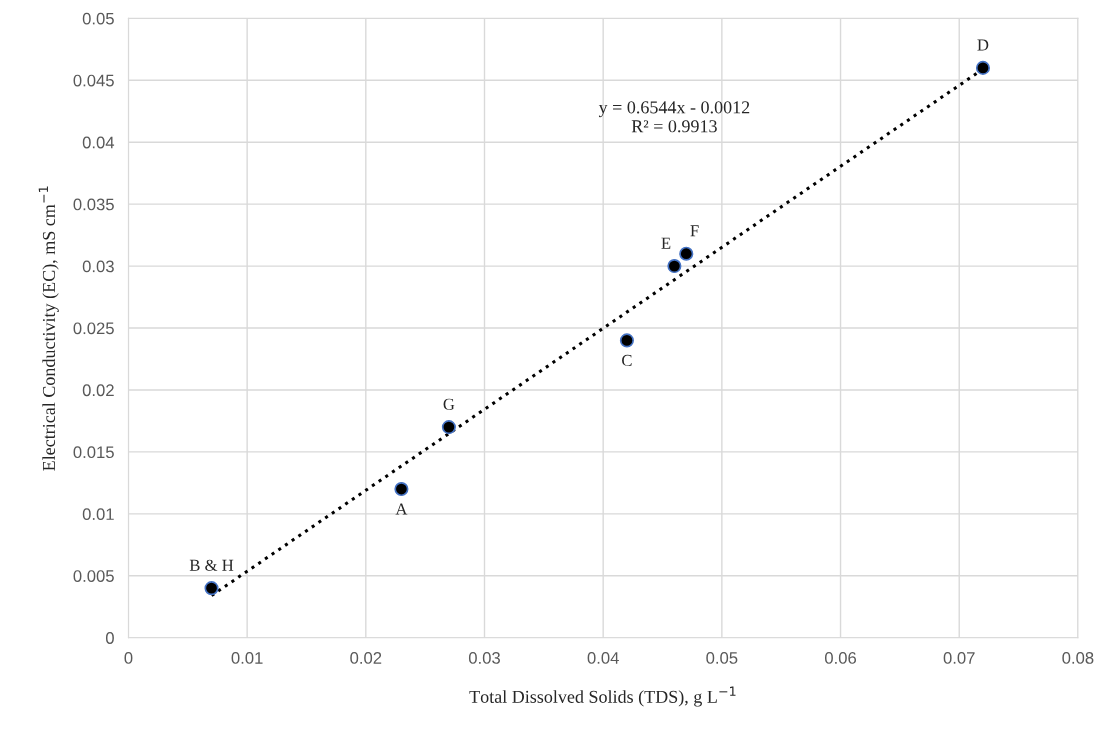 The height and width of the screenshot is (733, 1117). Describe the element at coordinates (602, 696) in the screenshot. I see `x-axis-title: Total Dissolved Solids (TDS), g L$^{−1}$` at that location.